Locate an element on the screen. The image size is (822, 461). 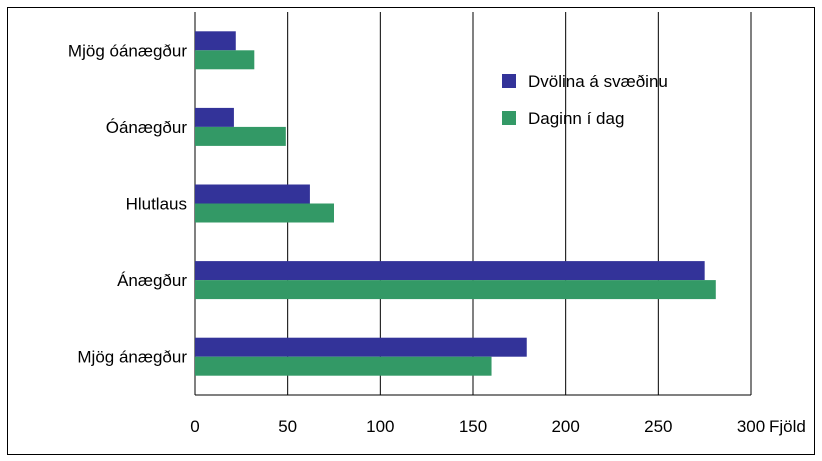
x-tick-label: 150 is located at coordinates (473, 426).